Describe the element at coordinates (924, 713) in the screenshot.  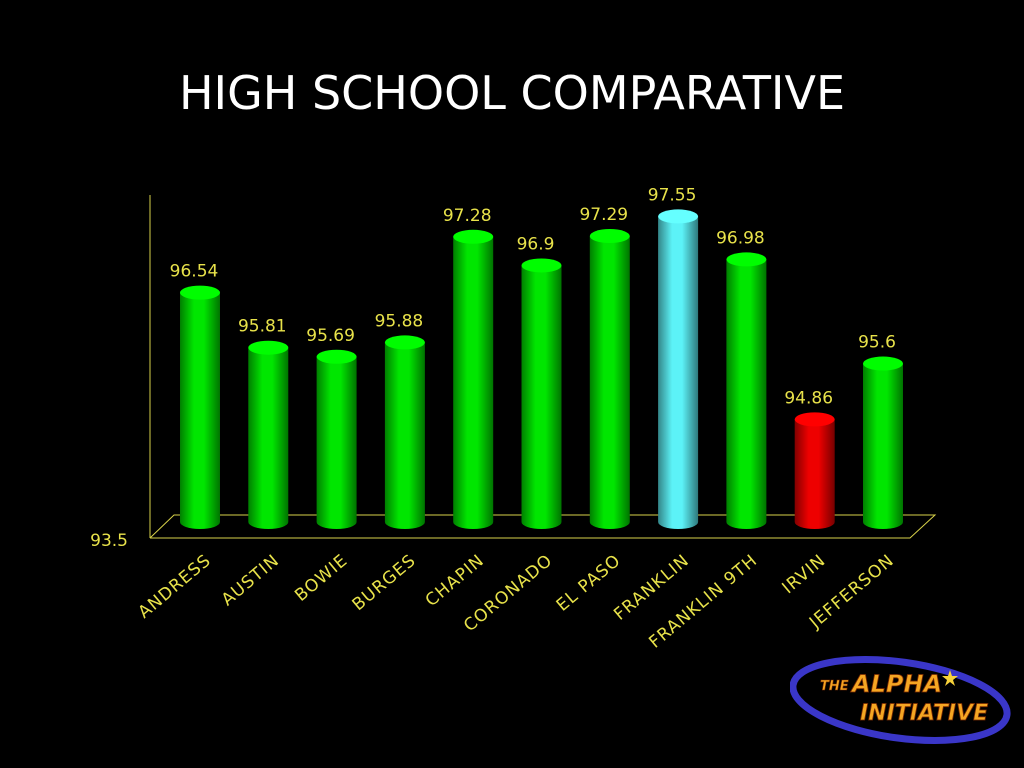
I see `logo-line2: INITIATIVE` at that location.